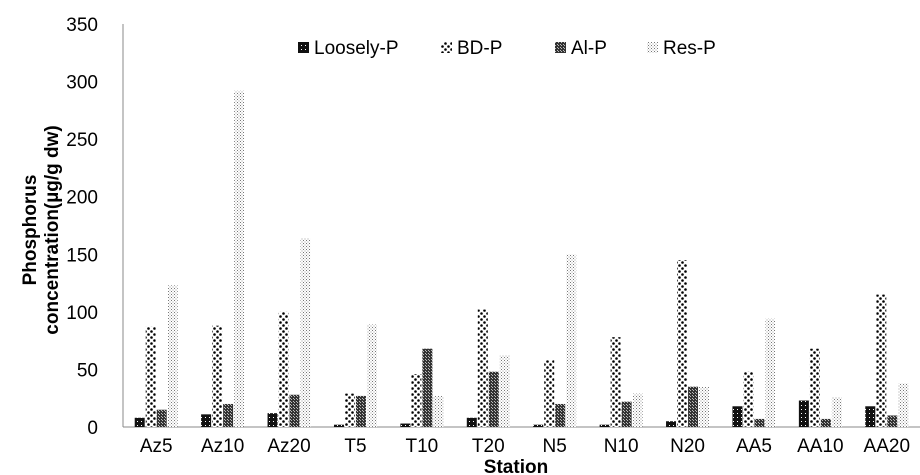 The height and width of the screenshot is (475, 920). I want to click on bar-loosely-p-aa20, so click(870, 416).